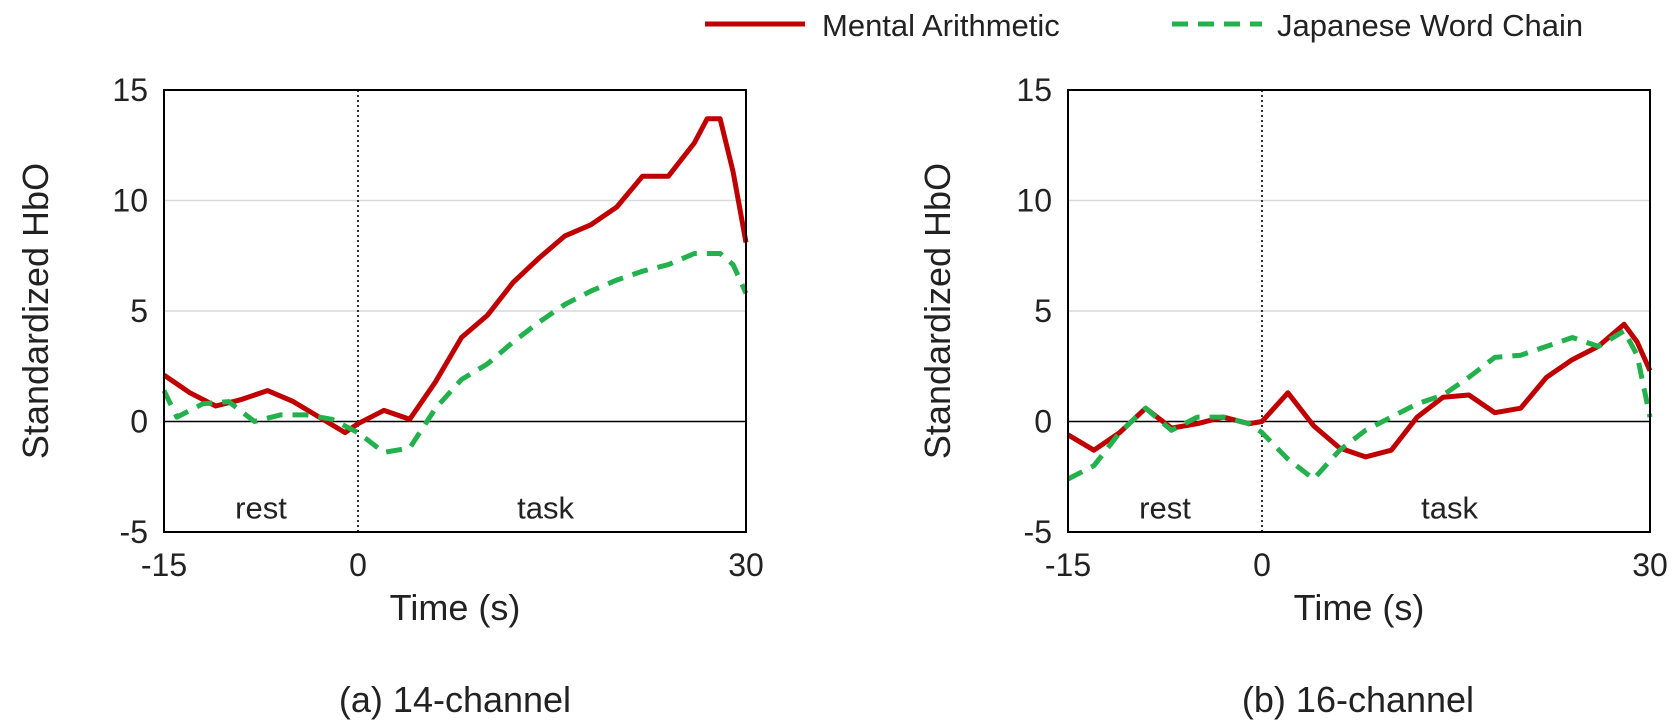 The width and height of the screenshot is (1675, 724). What do you see at coordinates (941, 25) in the screenshot?
I see `legend-label-mental-arithmetic: Mental Arithmetic` at bounding box center [941, 25].